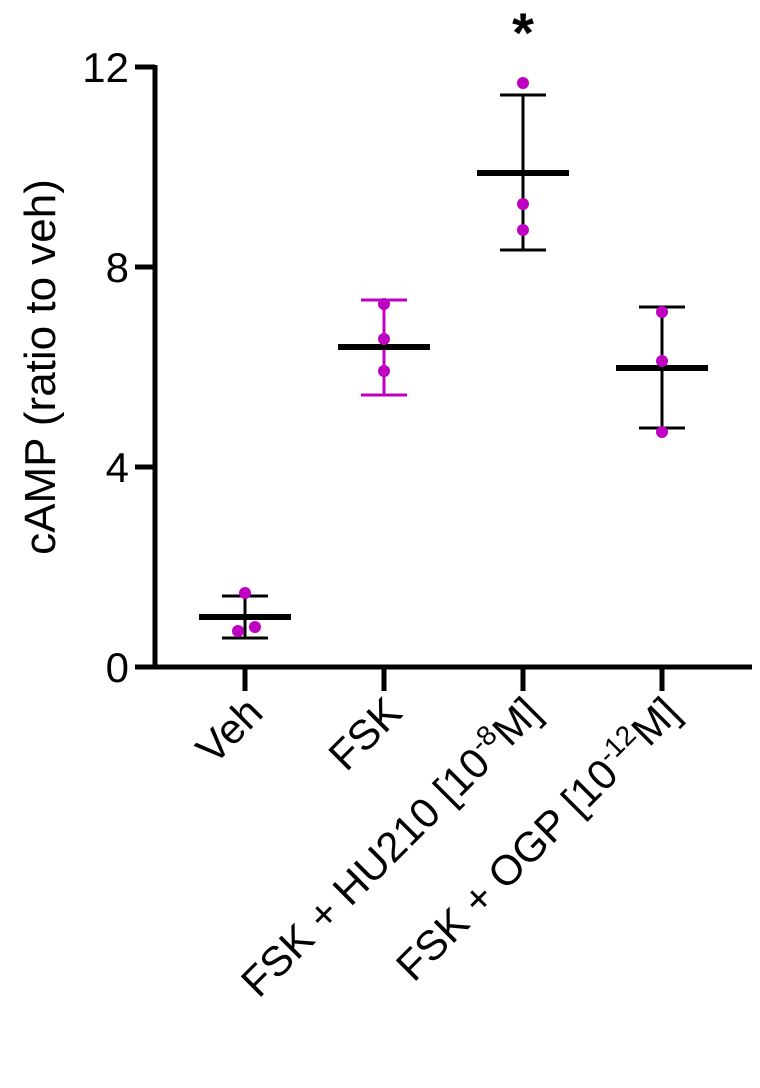 The height and width of the screenshot is (1088, 760). I want to click on y-tick-label: 8, so click(117, 267).